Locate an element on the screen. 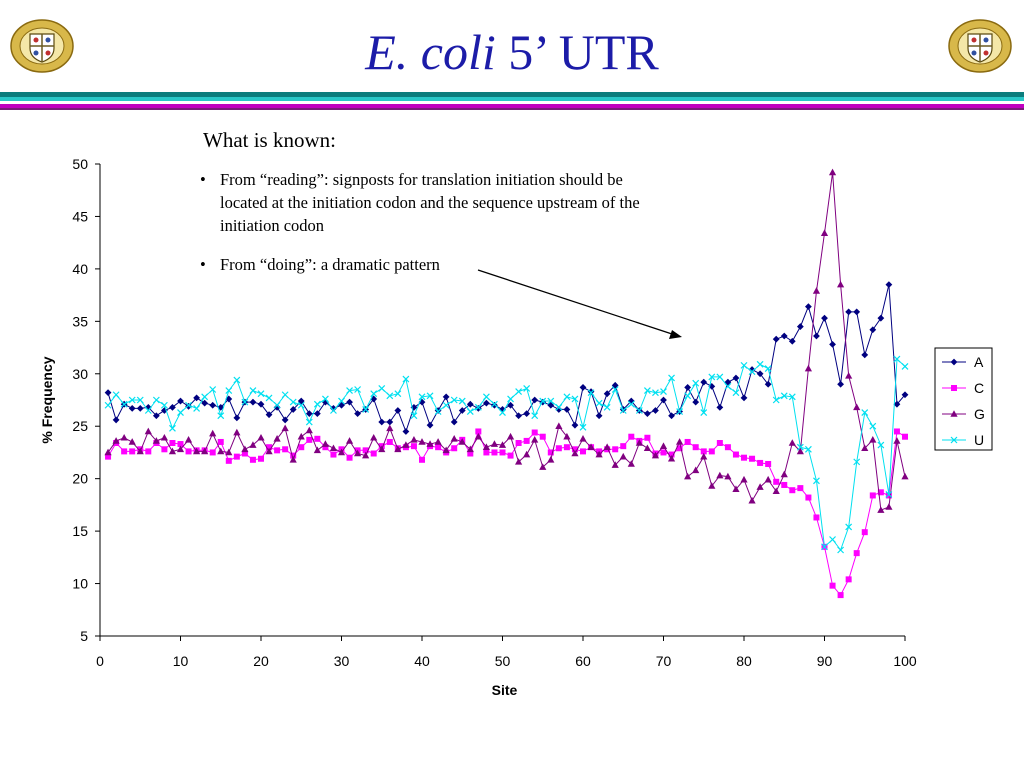 Image resolution: width=1024 pixels, height=768 pixels. legend-marker is located at coordinates (954, 413).